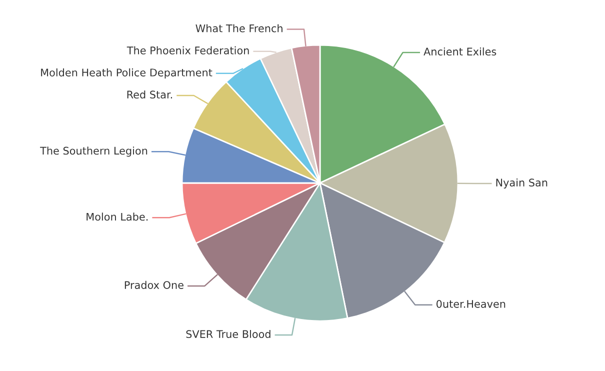 This screenshot has height=371, width=605. Describe the element at coordinates (239, 28) in the screenshot. I see `slice-label: What The French` at that location.